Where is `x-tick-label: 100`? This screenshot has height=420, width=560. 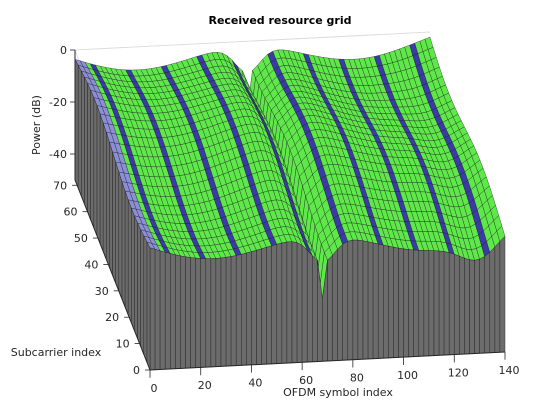
x-tick-label: 100 is located at coordinates (407, 375).